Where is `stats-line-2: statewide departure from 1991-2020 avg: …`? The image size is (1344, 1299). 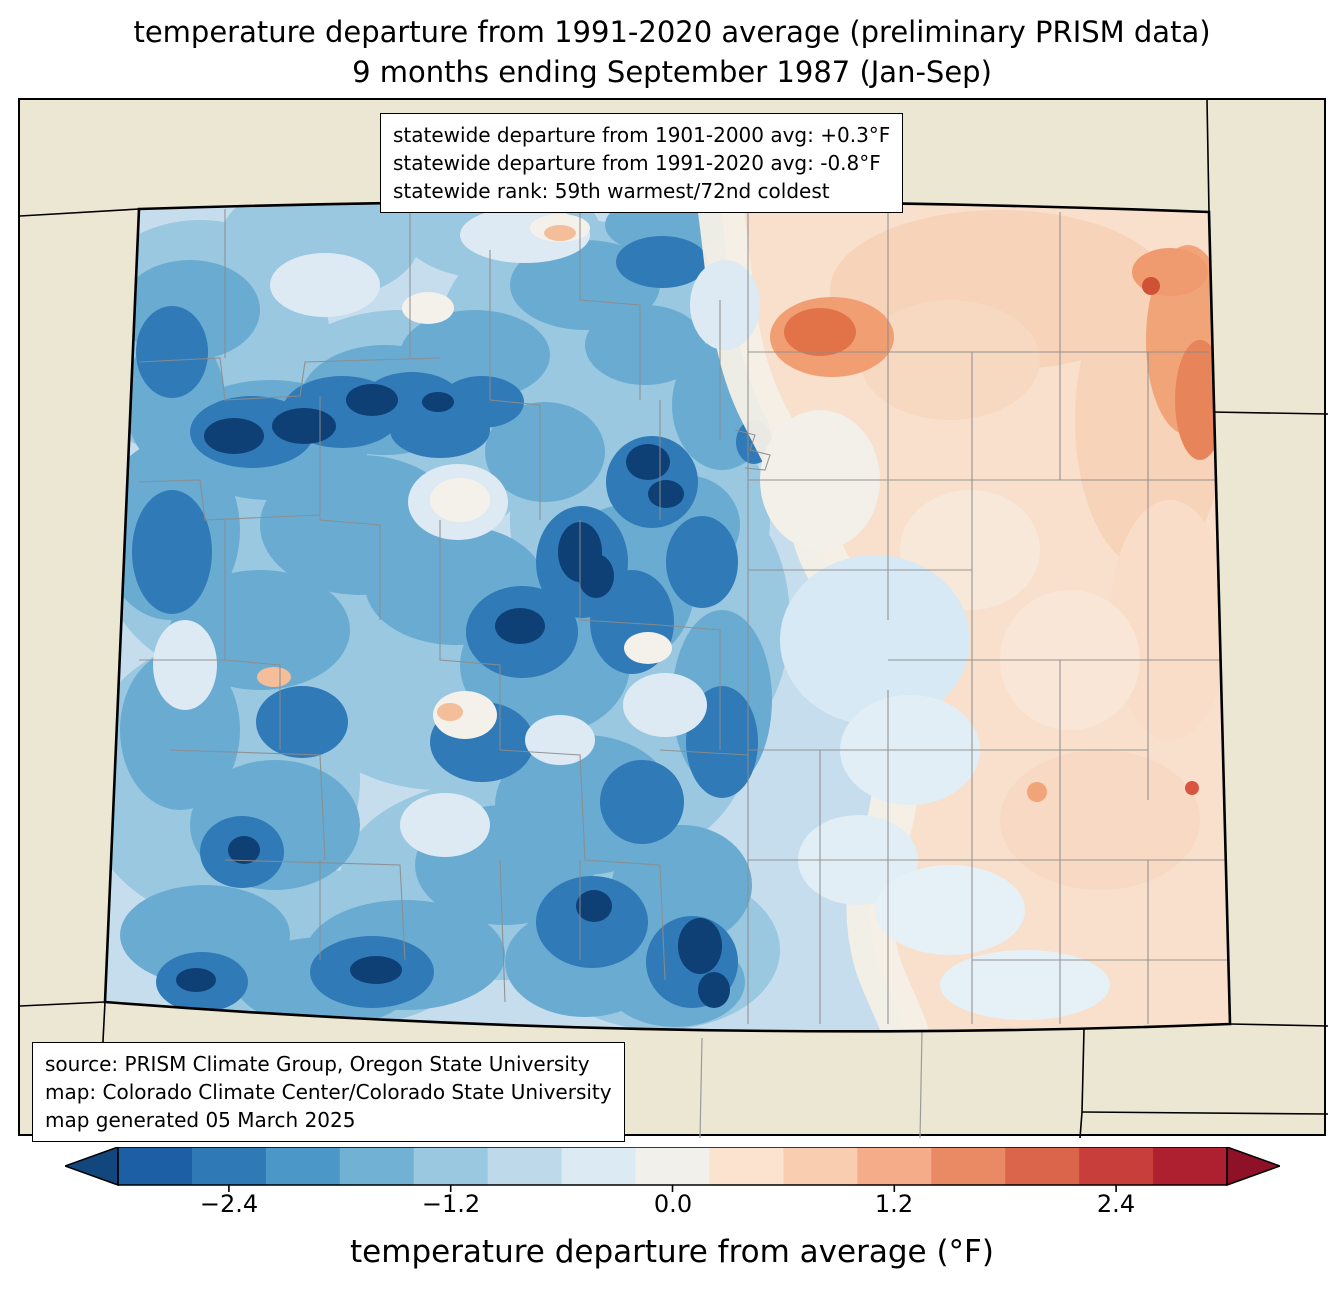 stats-line-2: statewide departure from 1991-2020 avg: … is located at coordinates (637, 163).